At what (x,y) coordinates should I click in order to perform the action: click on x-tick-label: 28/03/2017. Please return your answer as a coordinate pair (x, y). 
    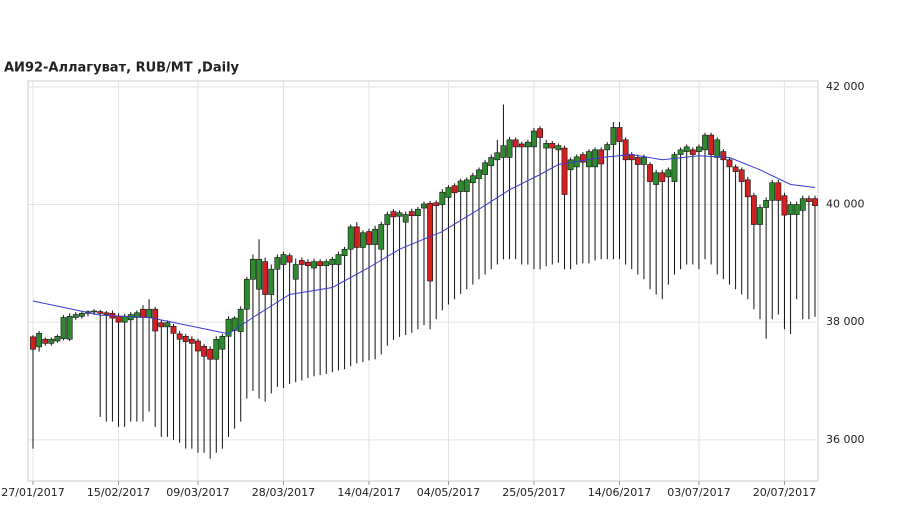
    Looking at the image, I should click on (283, 492).